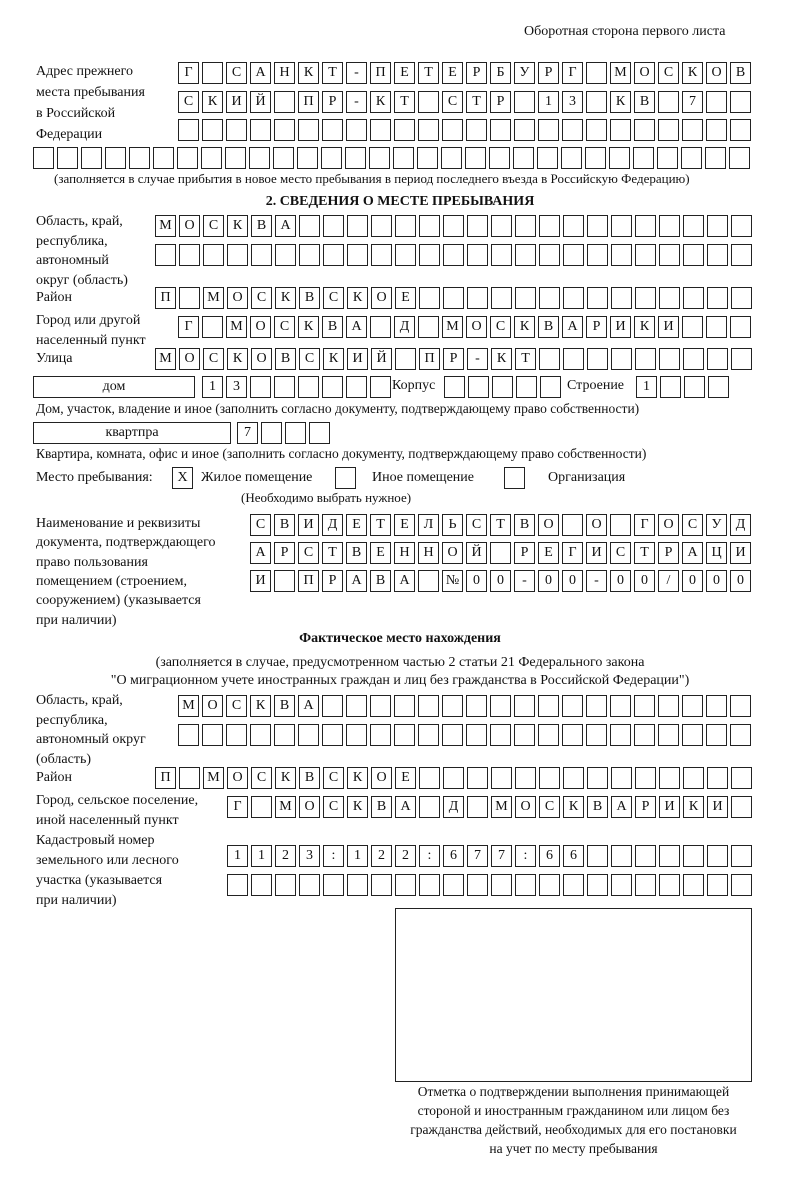 The width and height of the screenshot is (800, 1180). I want to click on document-cell: -, so click(524, 581).